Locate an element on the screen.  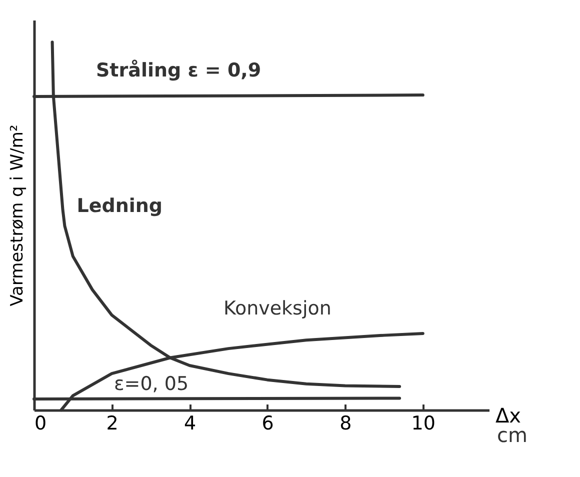
series-label: ε=0, 05 is located at coordinates (151, 383).